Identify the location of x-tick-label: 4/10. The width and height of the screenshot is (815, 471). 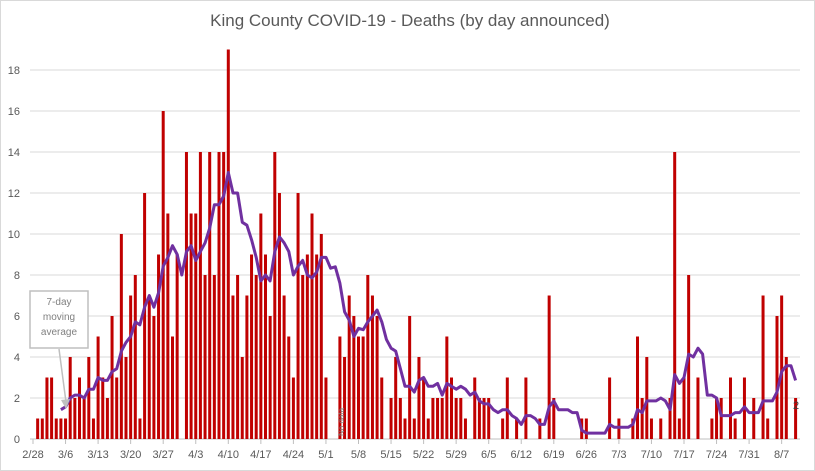
(228, 455).